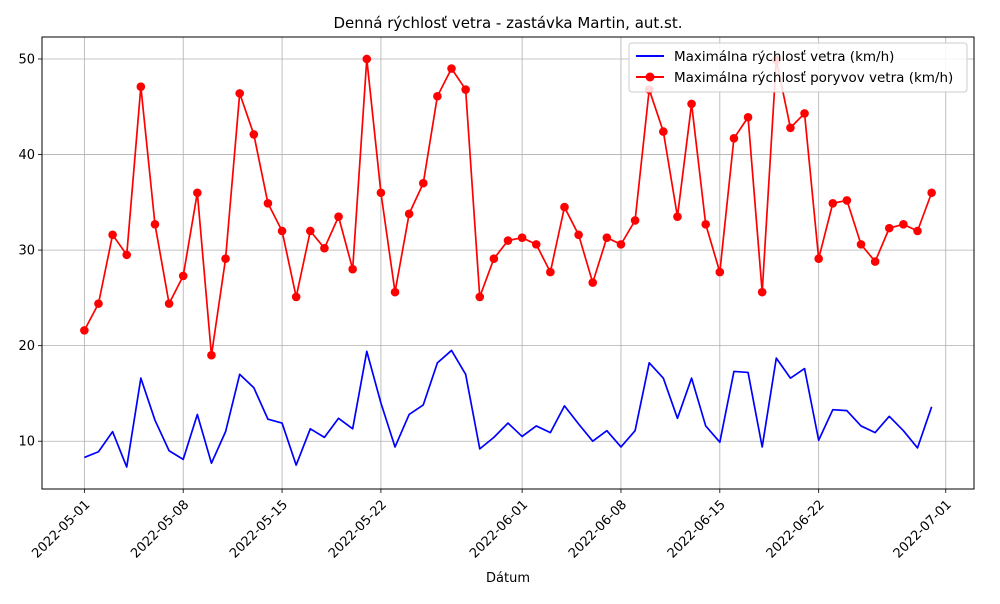  Describe the element at coordinates (697, 529) in the screenshot. I see `x-tick-label: 2022-06-15` at that location.